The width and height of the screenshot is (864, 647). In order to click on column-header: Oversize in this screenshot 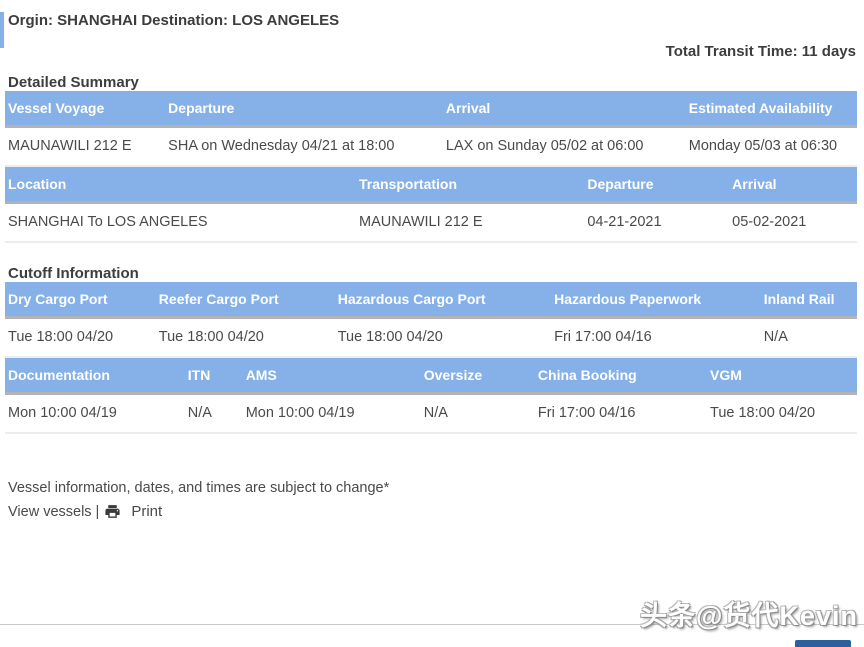, I will do `click(477, 376)`.